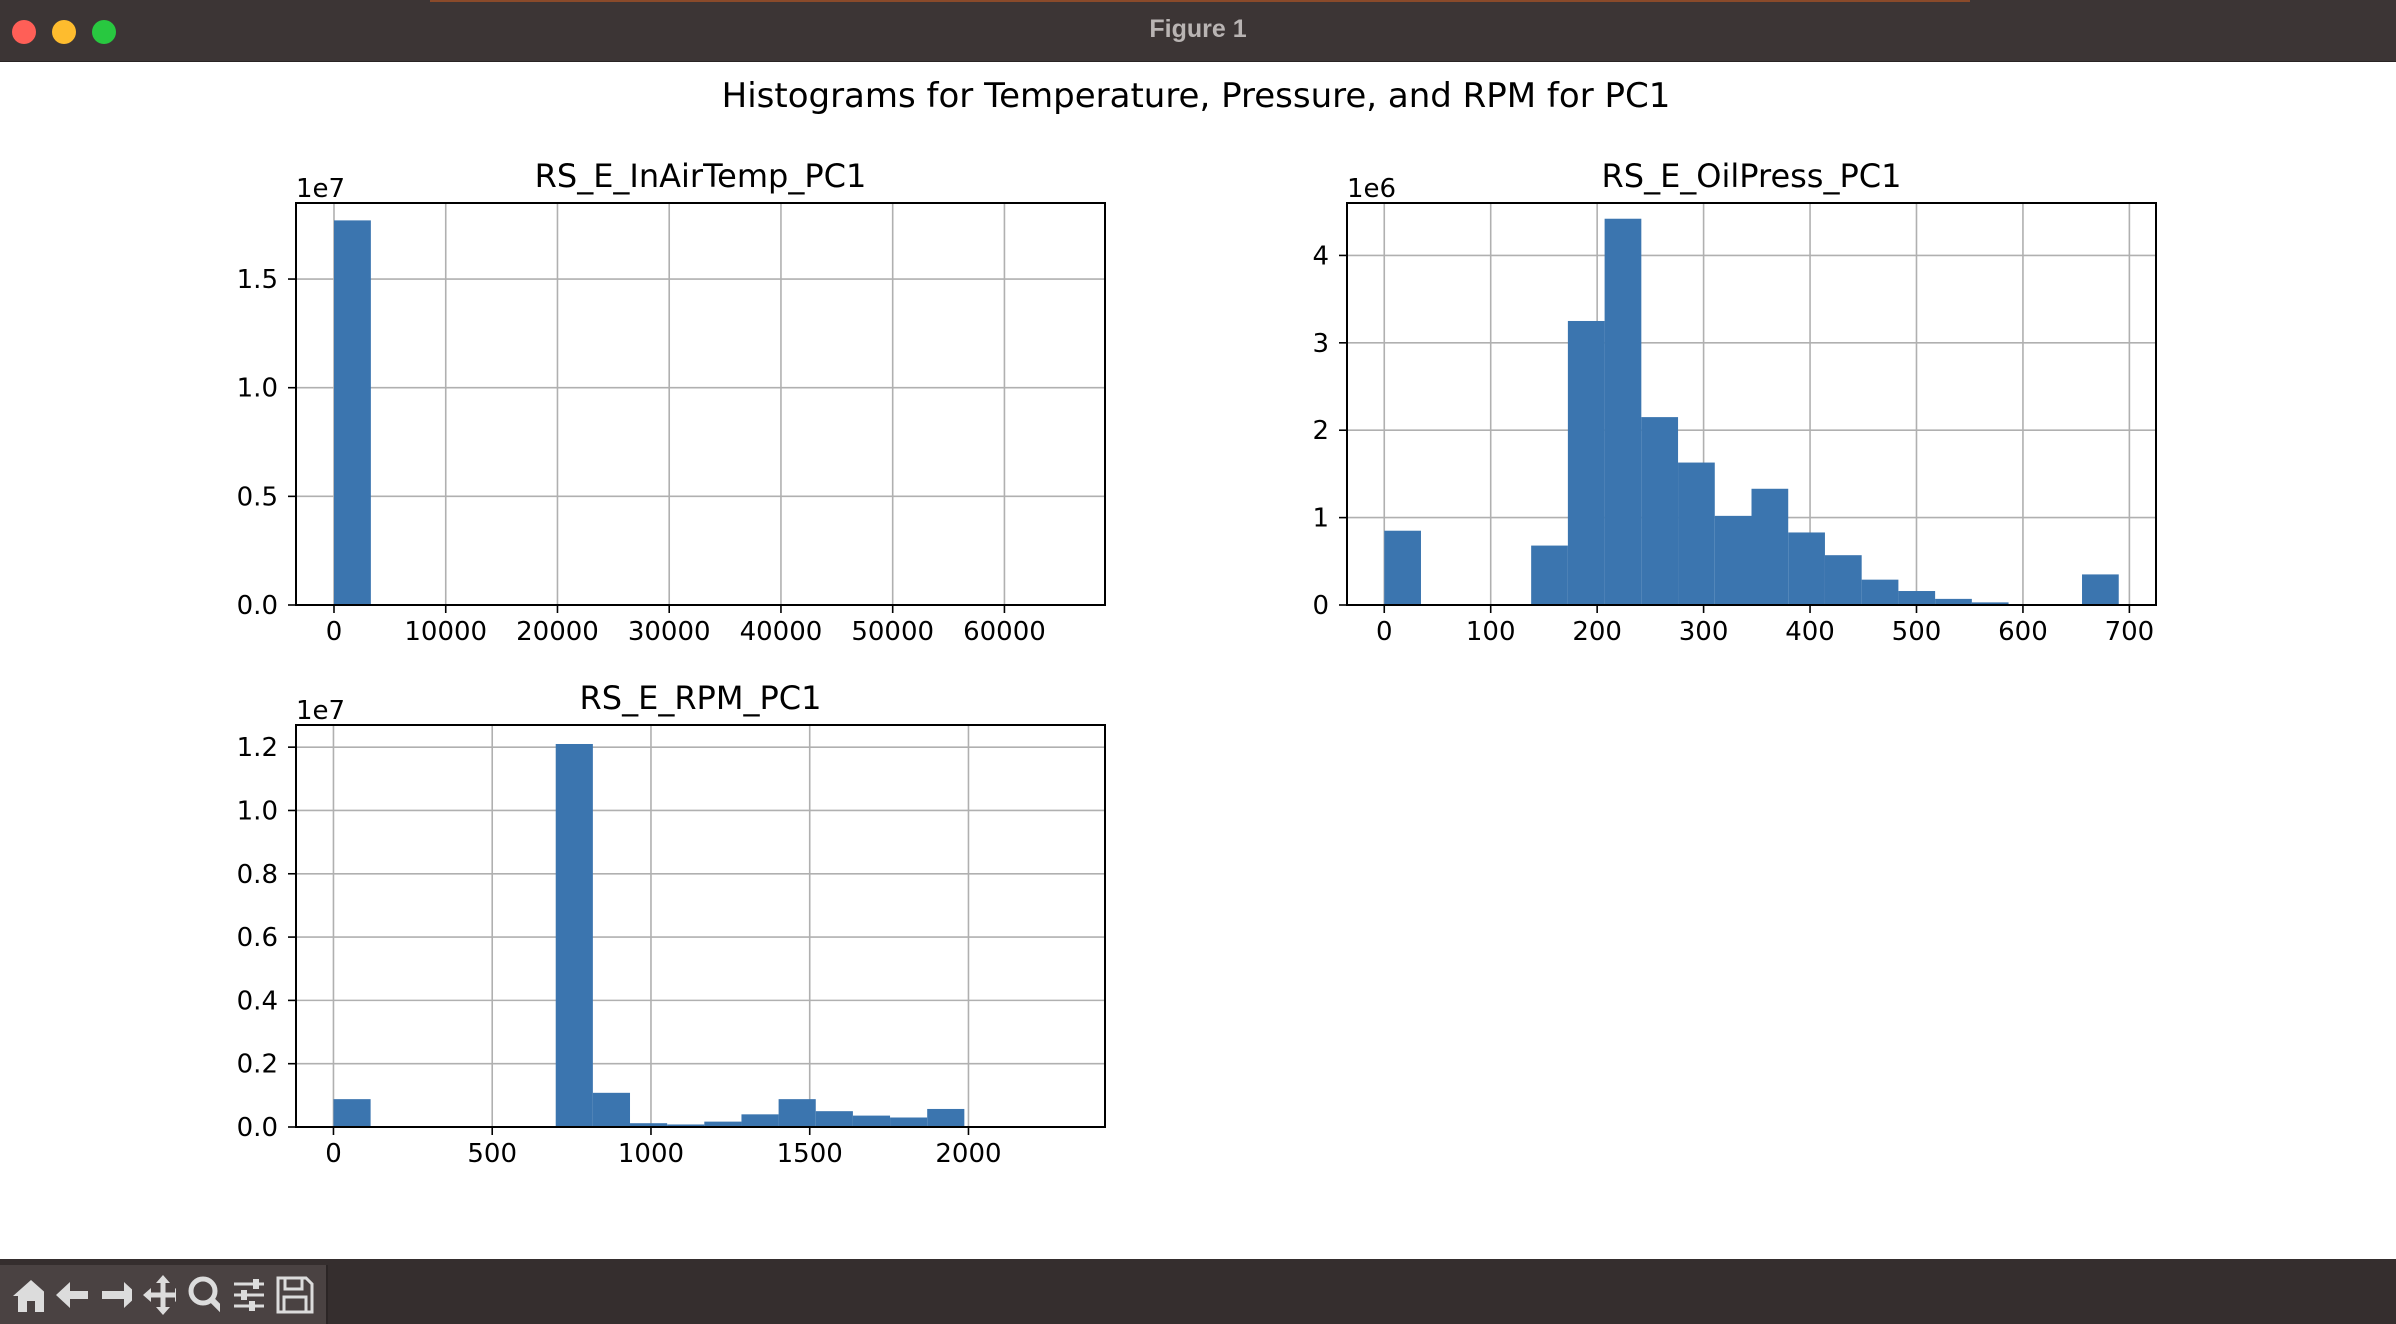 The width and height of the screenshot is (2396, 1324). Describe the element at coordinates (1752, 176) in the screenshot. I see `subplot-title: RS_E_OilPress_PC1` at that location.